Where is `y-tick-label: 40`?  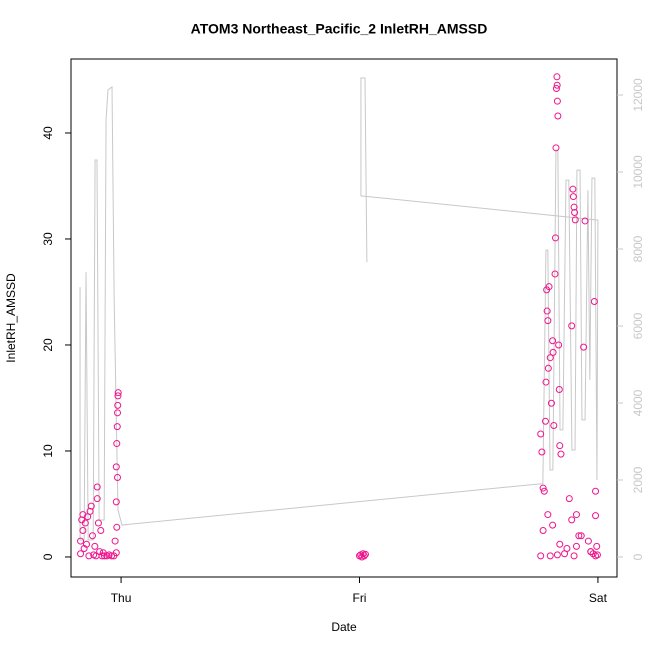 y-tick-label: 40 is located at coordinates (48, 133).